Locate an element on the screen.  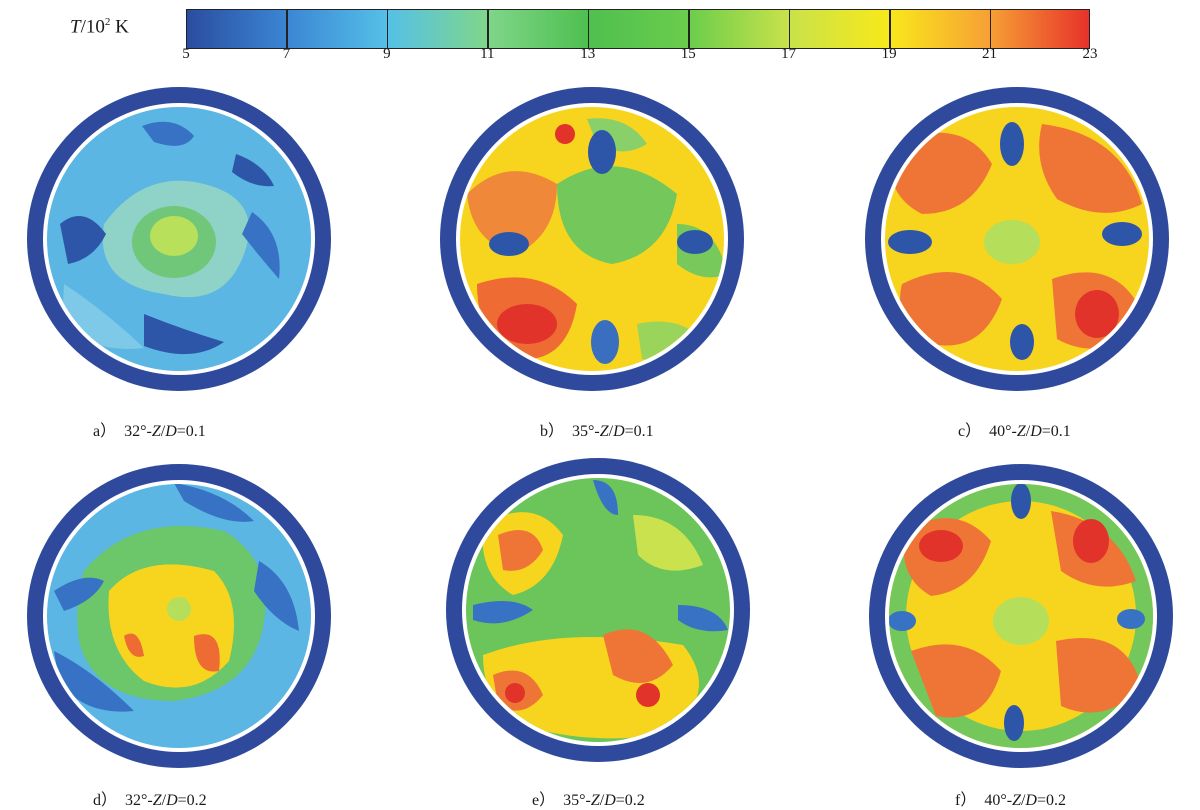
colorbar-title: T/102 K is located at coordinates (99, 27).